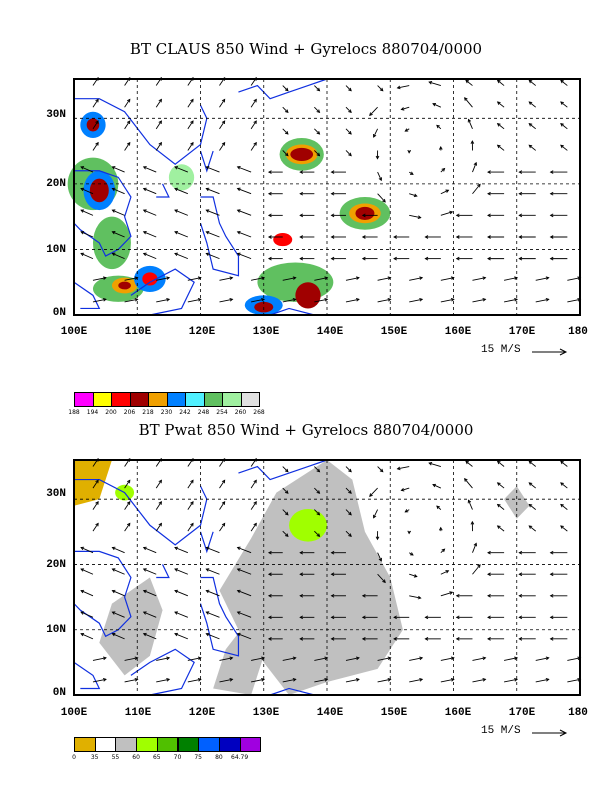 This screenshot has height=792, width=612. Describe the element at coordinates (162, 672) in the screenshot. I see `coastline` at that location.